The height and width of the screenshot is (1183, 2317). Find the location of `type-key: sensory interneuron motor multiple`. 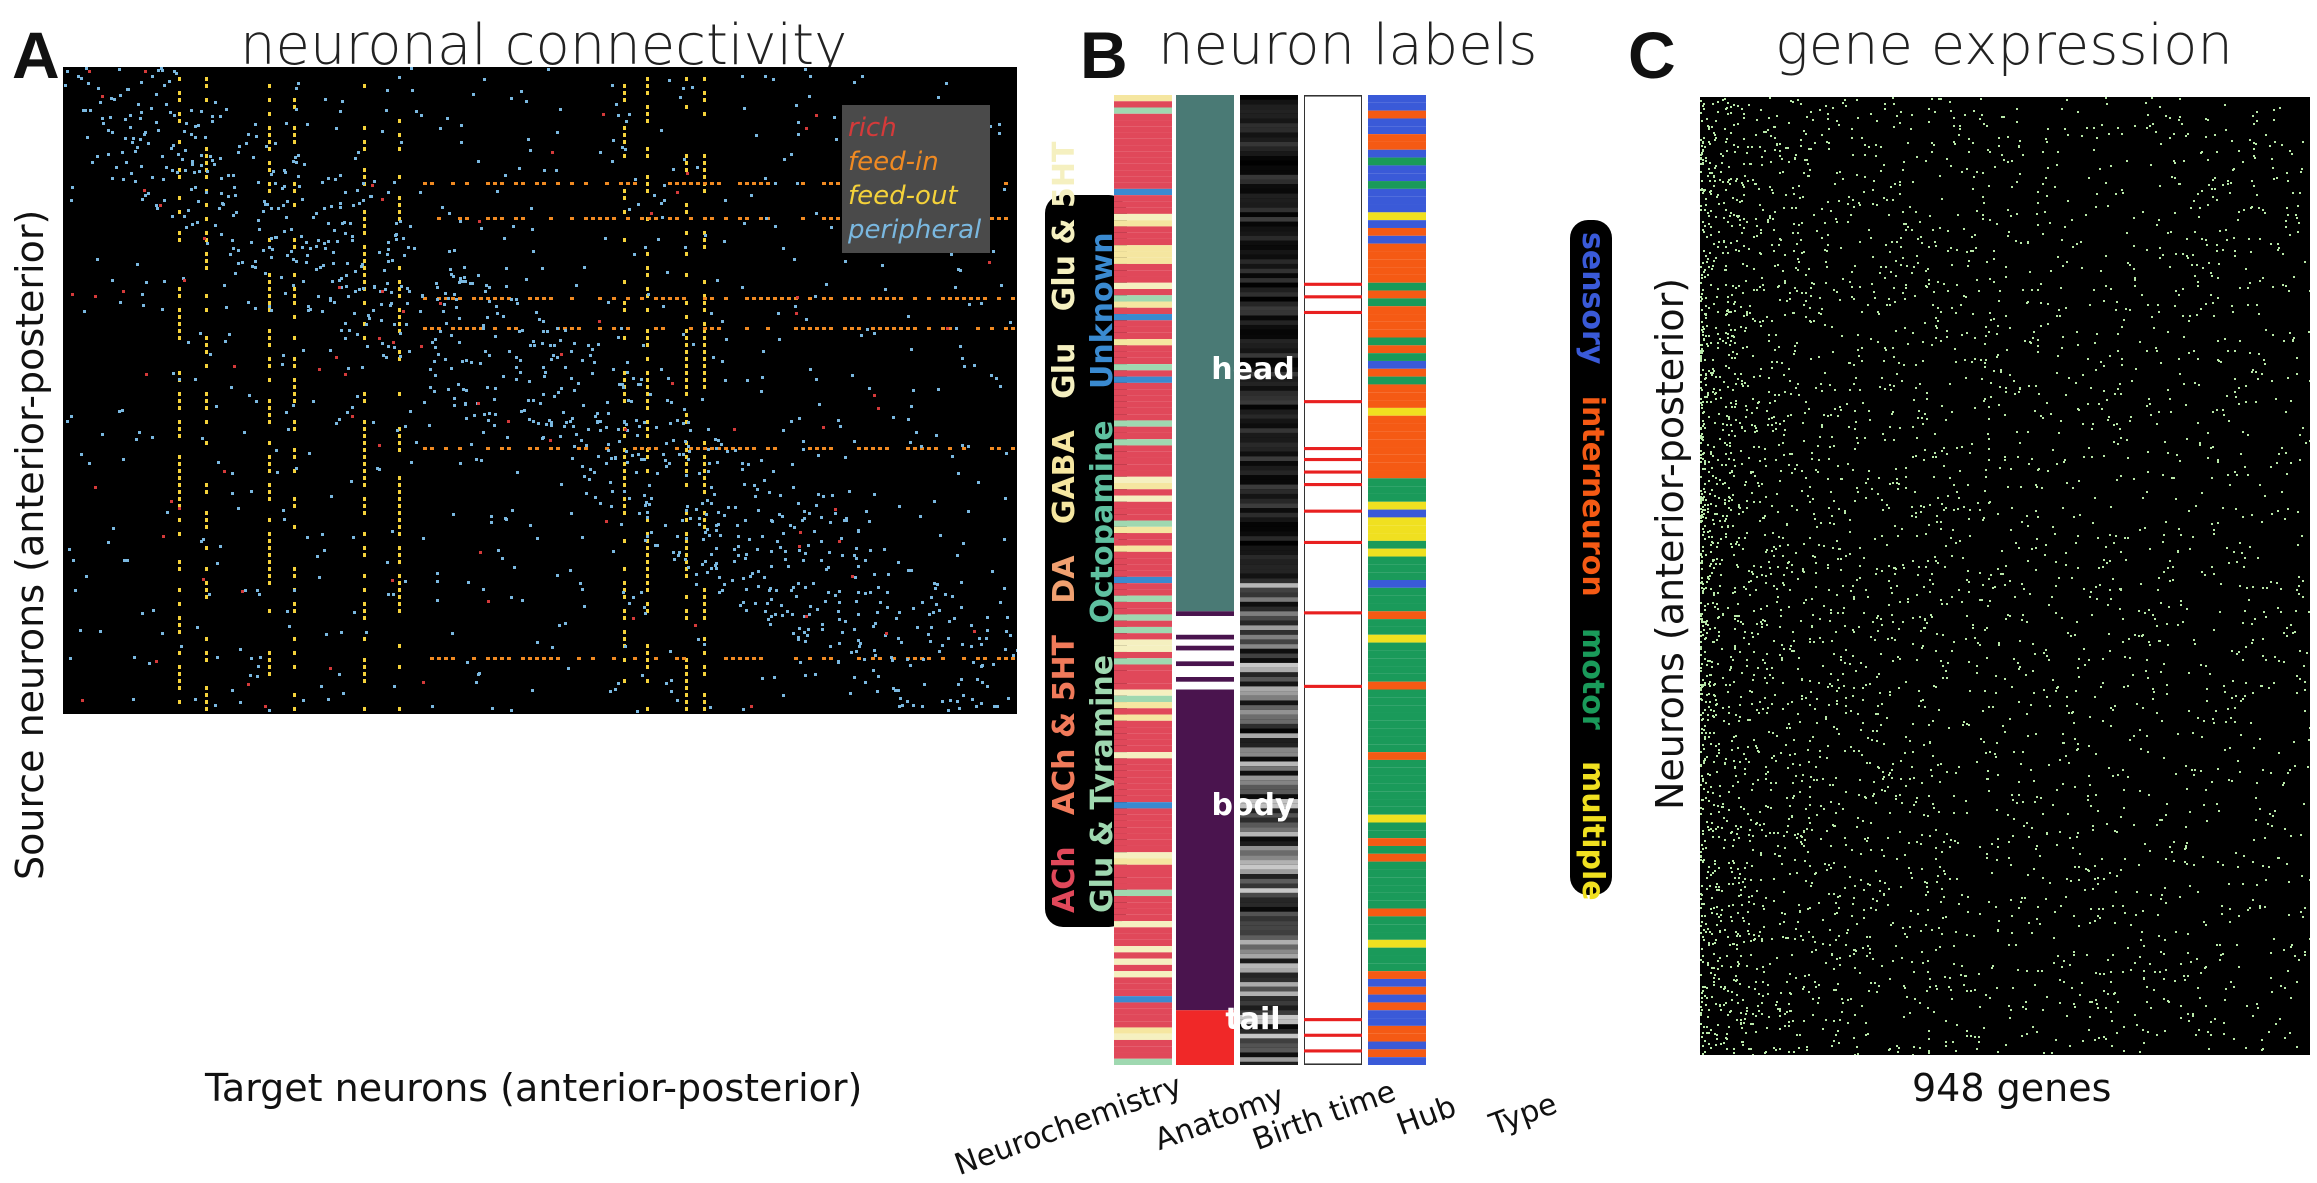

type-key: sensory interneuron motor multiple is located at coordinates (1591, 557).